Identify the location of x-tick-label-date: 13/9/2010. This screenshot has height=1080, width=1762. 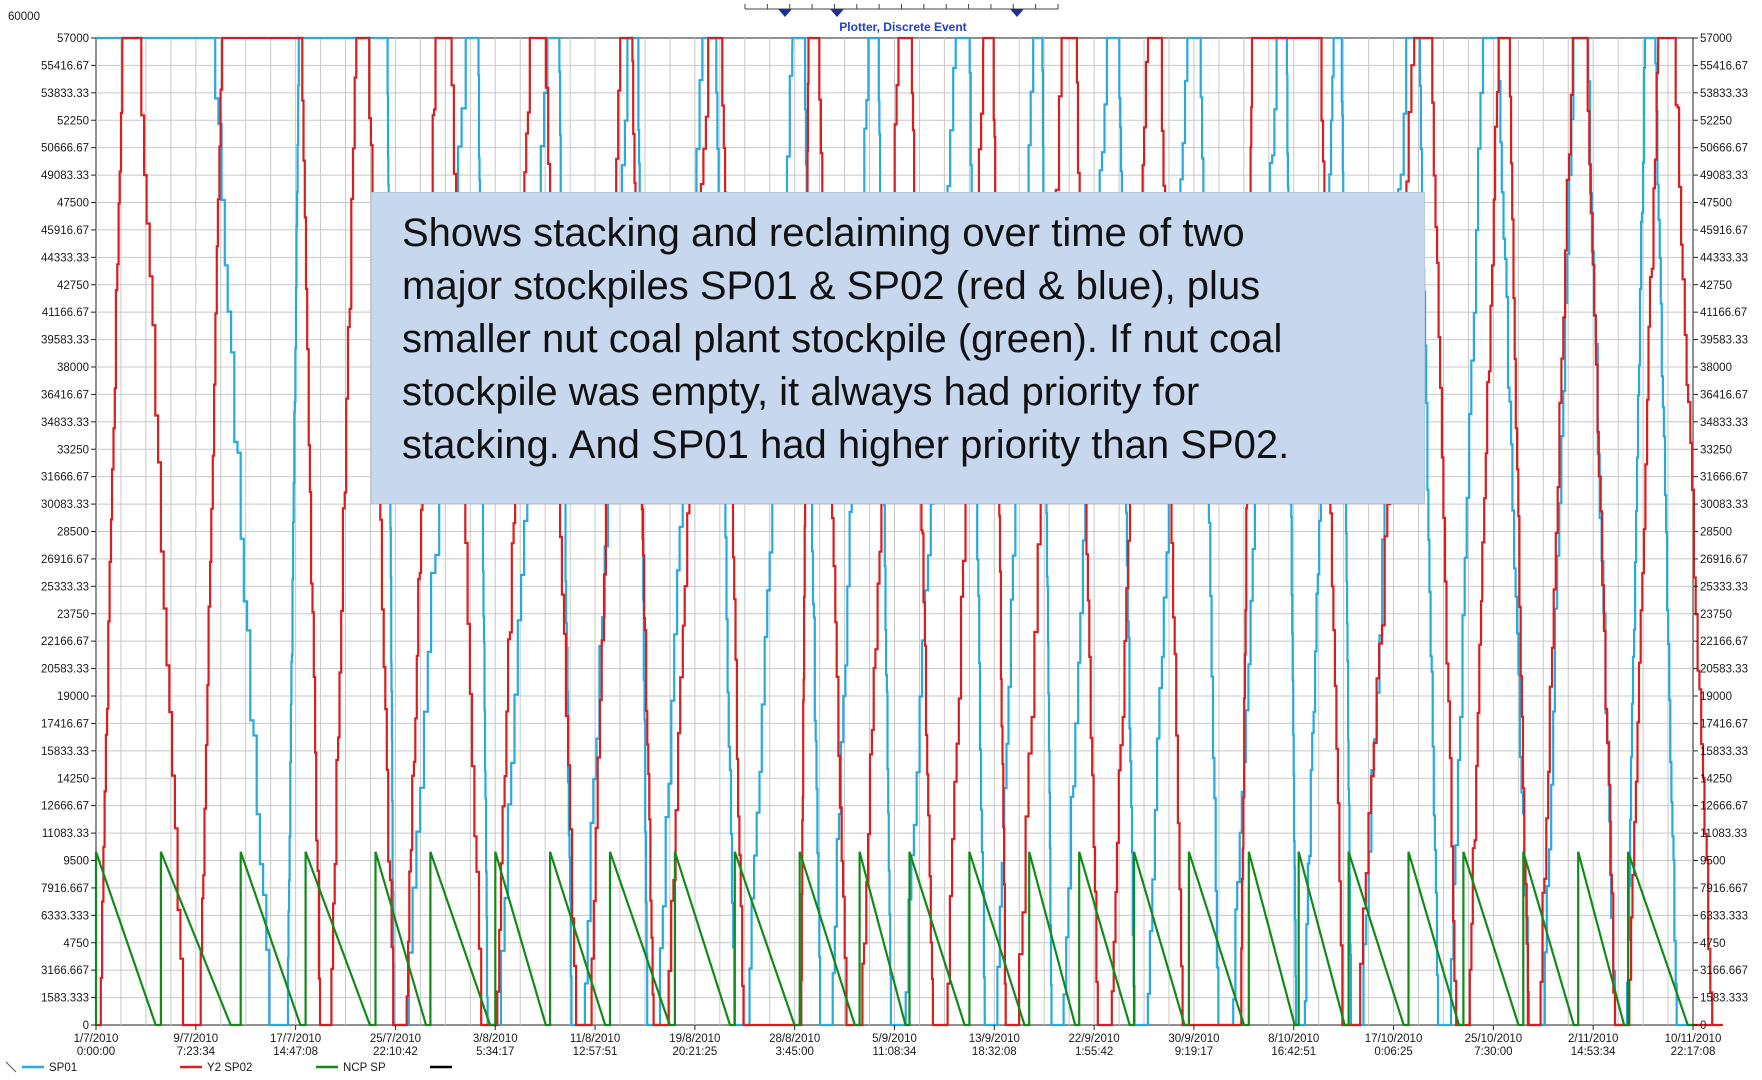
(994, 1039).